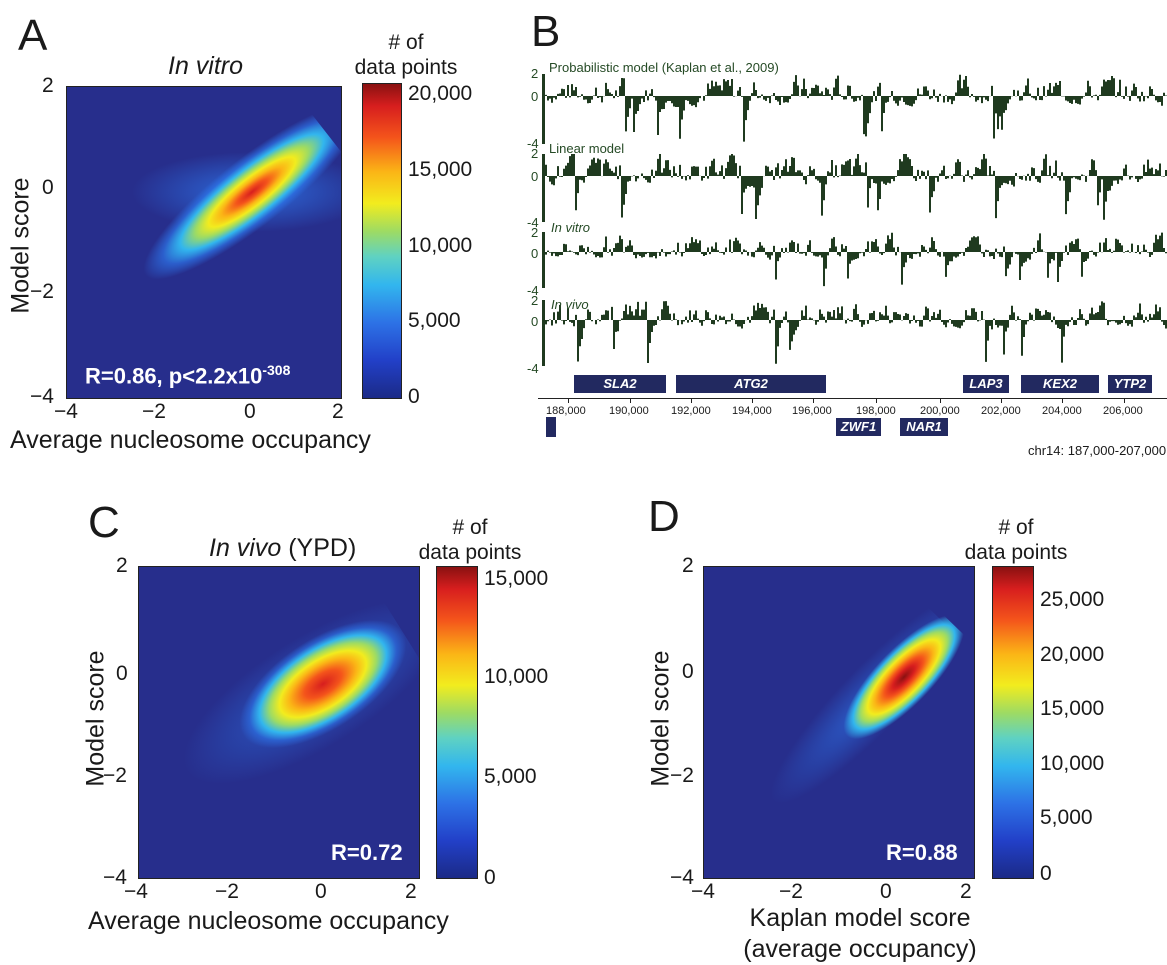 The image size is (1167, 965). I want to click on gene-unlabeled, so click(551, 427).